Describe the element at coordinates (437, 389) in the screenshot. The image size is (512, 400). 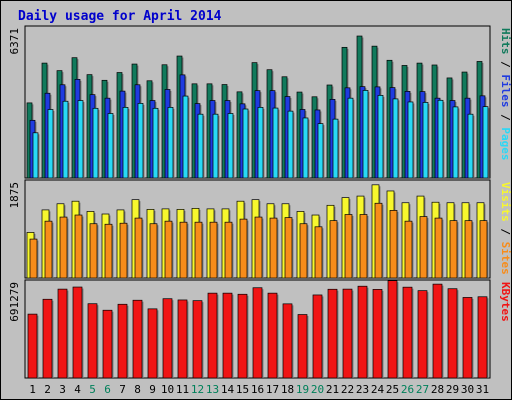
I see `x-tick-label: 28` at that location.